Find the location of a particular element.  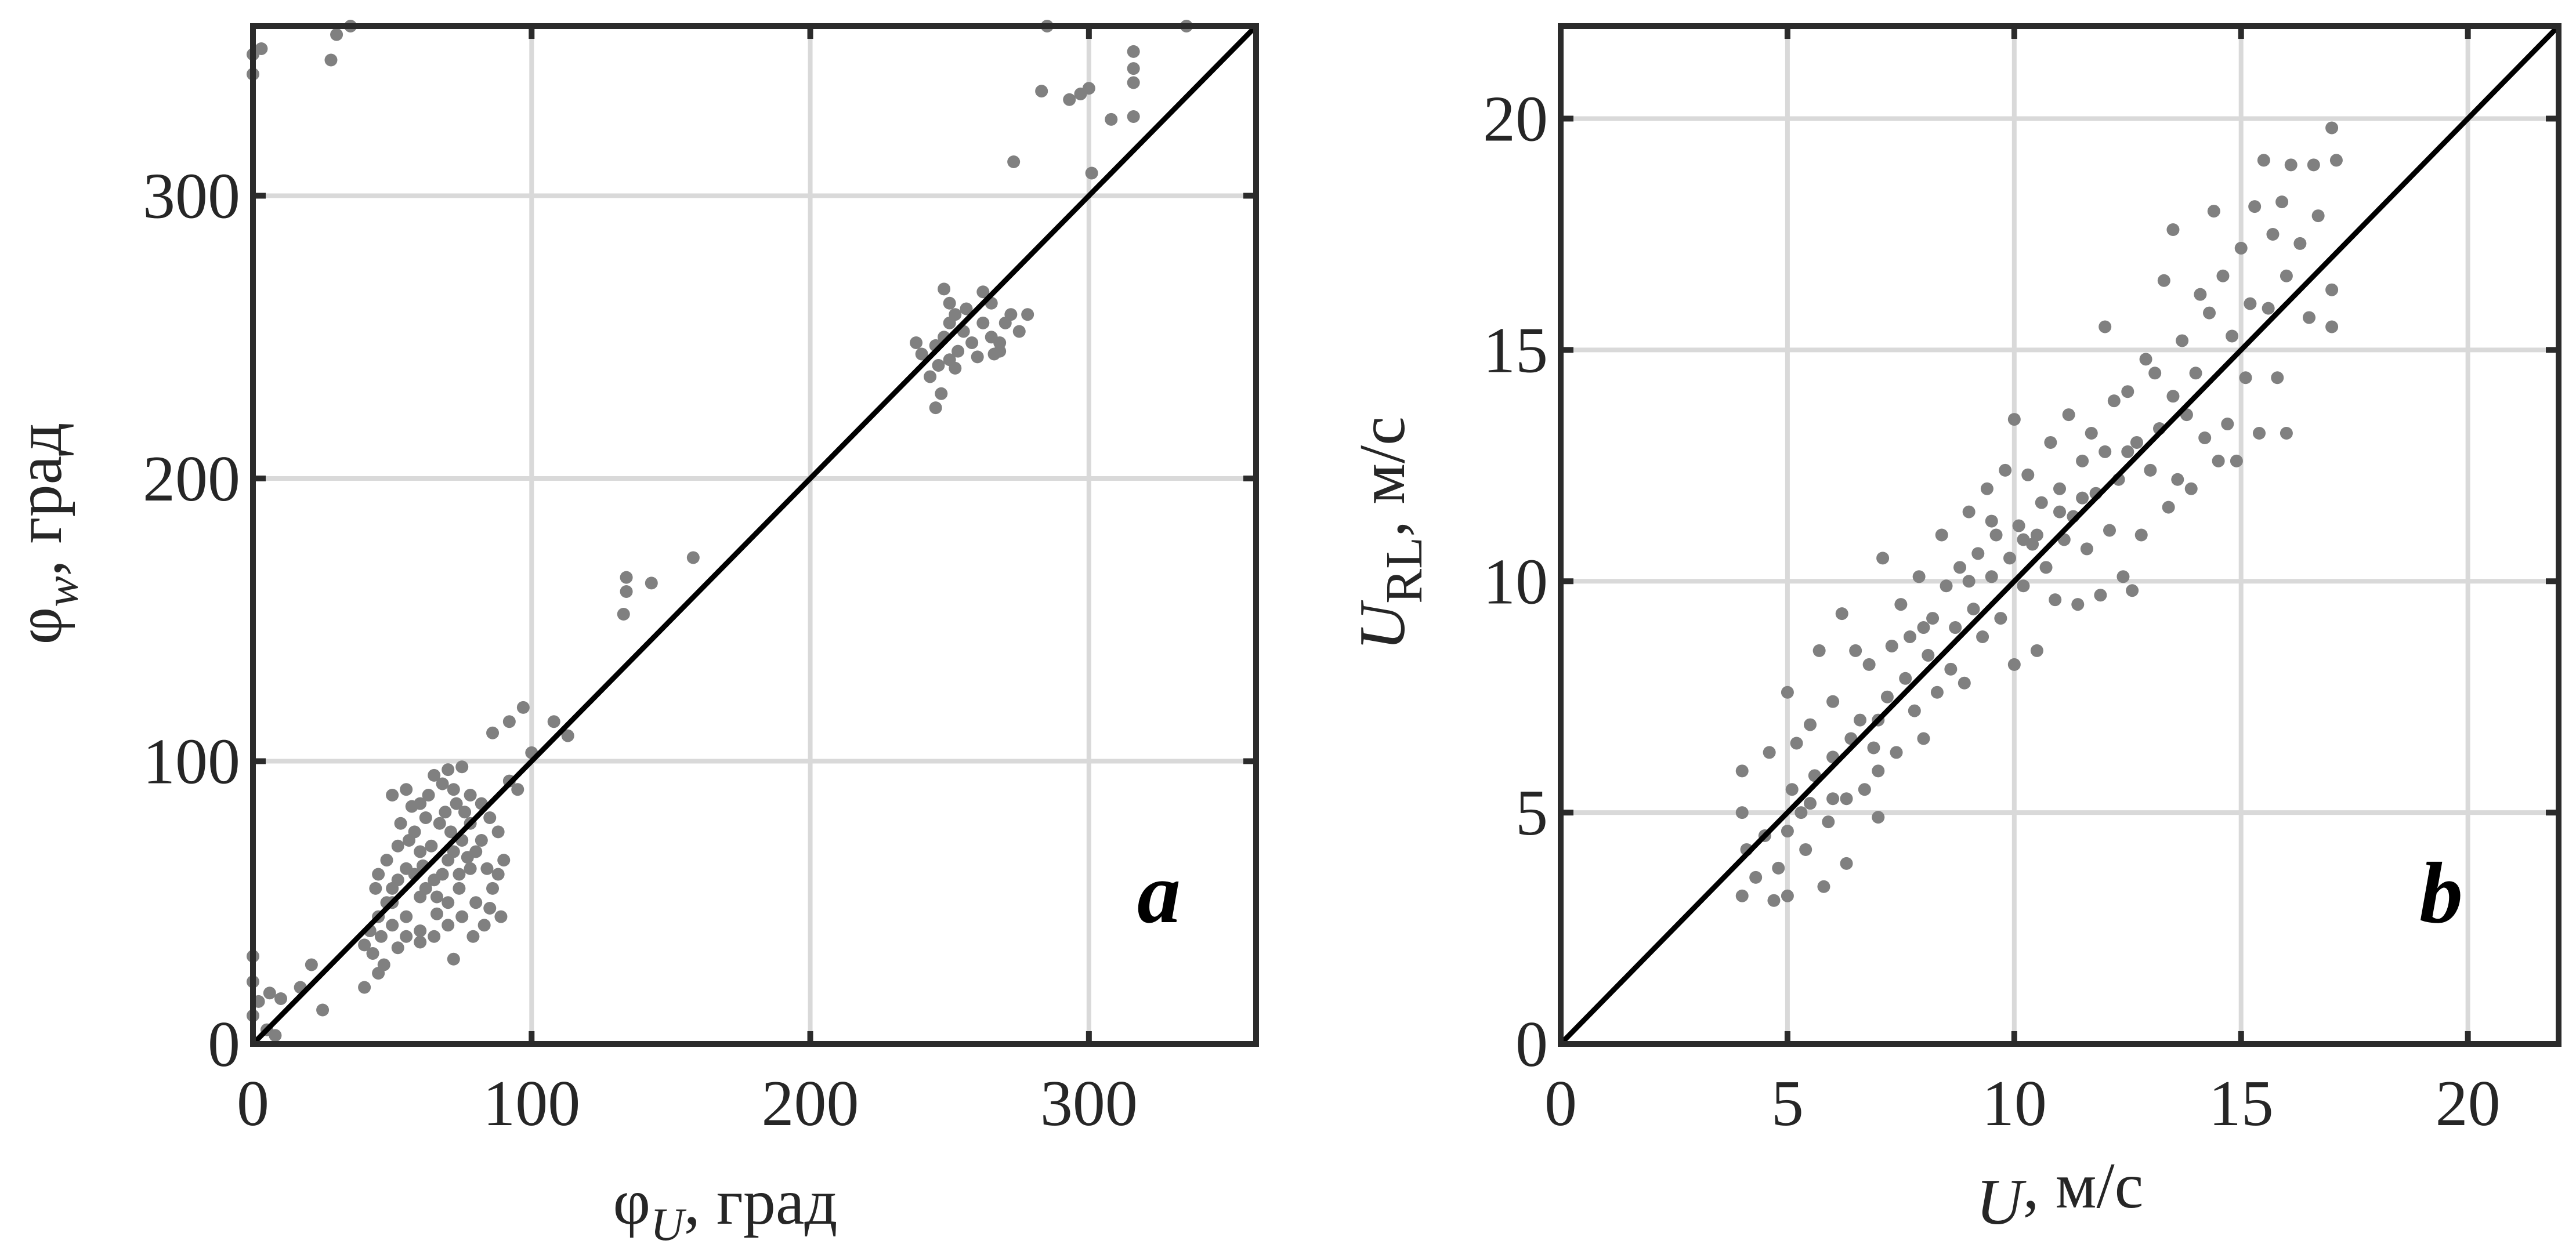

y-tick-label: 10 is located at coordinates (1515, 582).